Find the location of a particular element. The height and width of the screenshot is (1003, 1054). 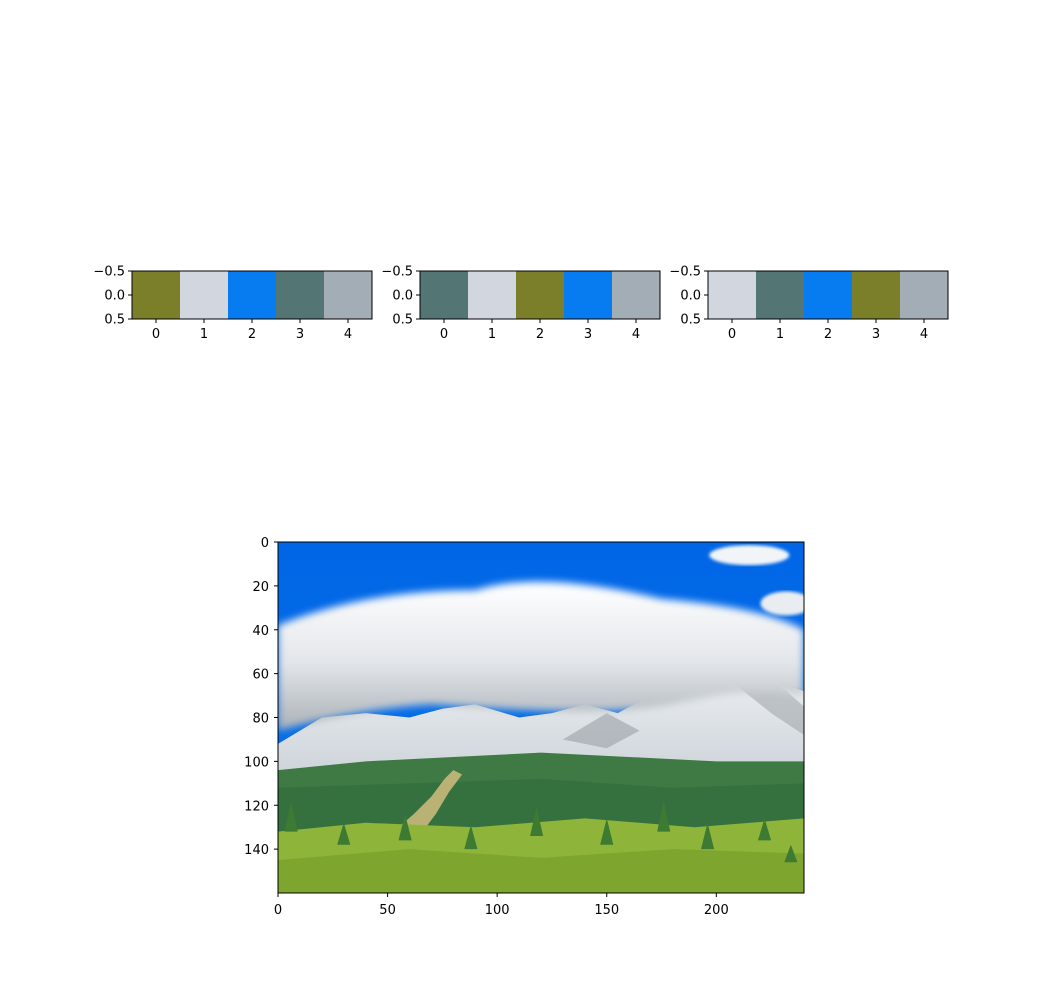

y-tick-label: 120 is located at coordinates (256, 806).